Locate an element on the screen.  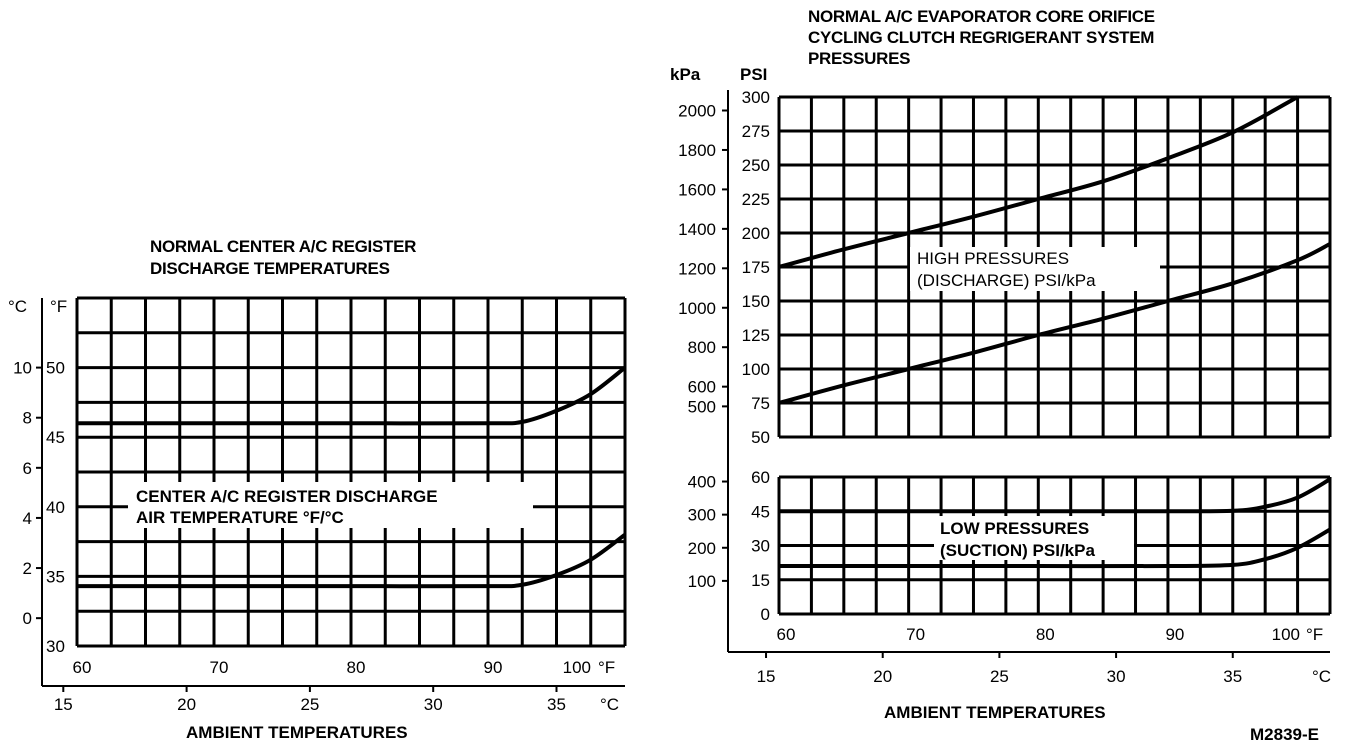
right-chart-title-line2: CYCLING CLUTCH REGRIGERANT SYSTEM is located at coordinates (981, 37).